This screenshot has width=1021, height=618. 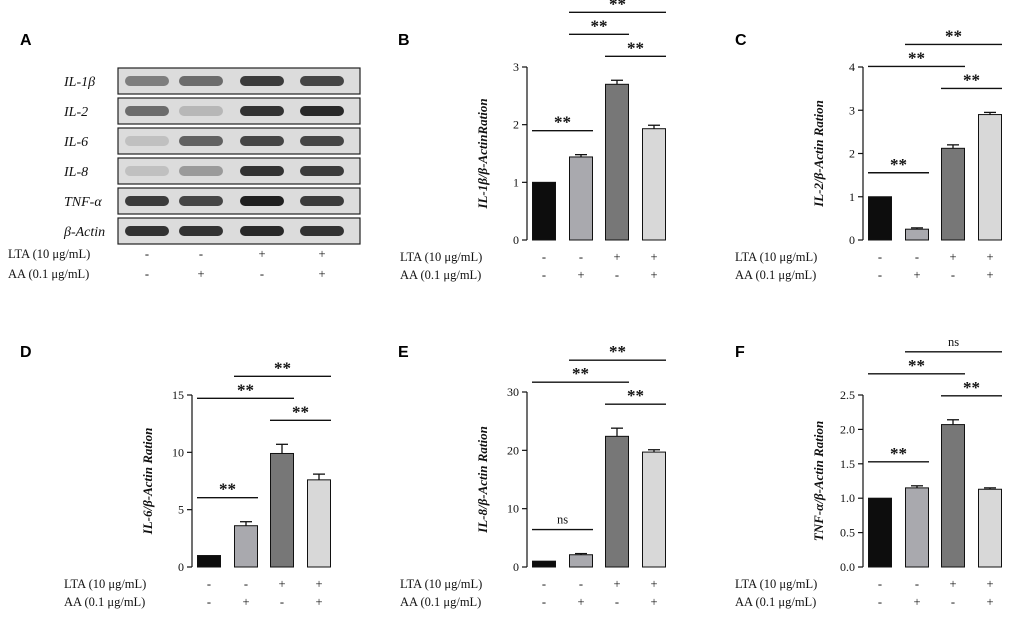 I want to click on blot-row-label: IL-1β, so click(x=79, y=82).